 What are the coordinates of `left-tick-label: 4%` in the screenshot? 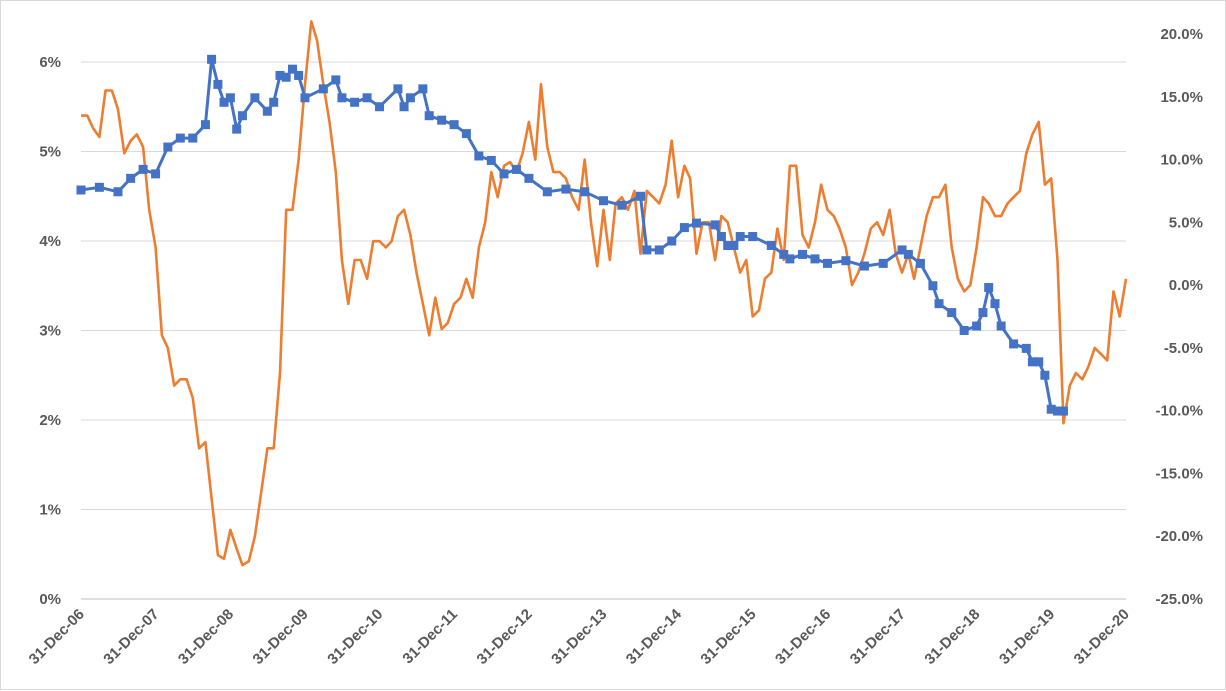 It's located at (50, 241).